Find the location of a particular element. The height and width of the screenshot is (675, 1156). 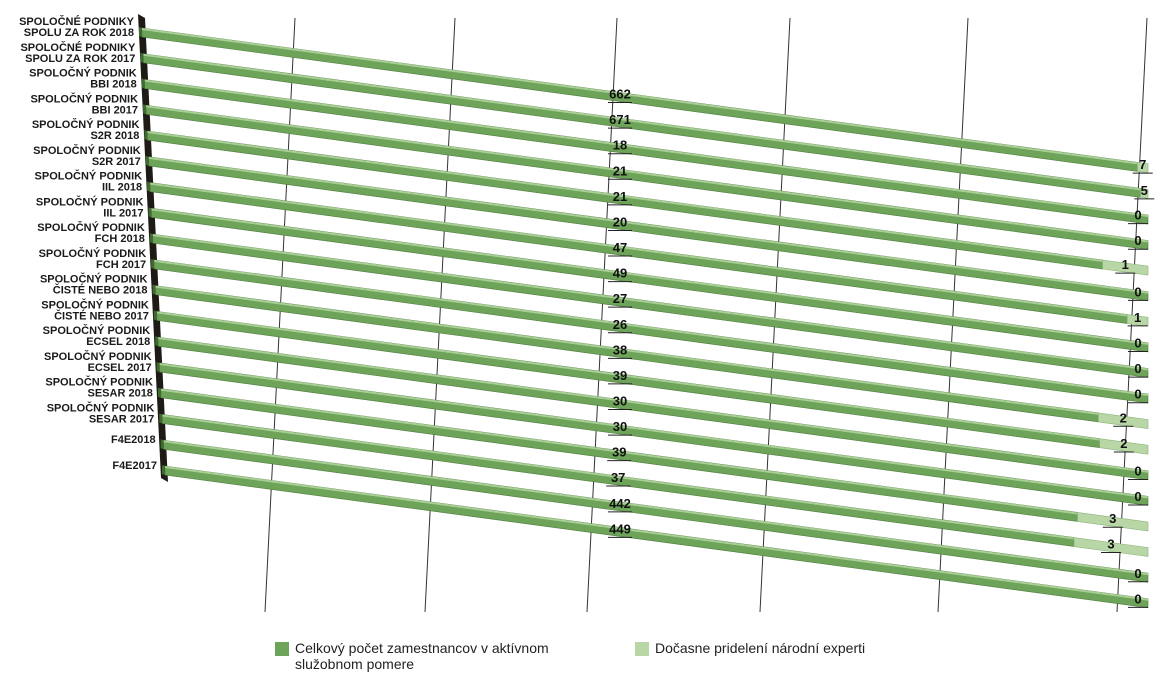

category-label-6-0: SPOLOČNÝ PODNIK is located at coordinates (89, 176).